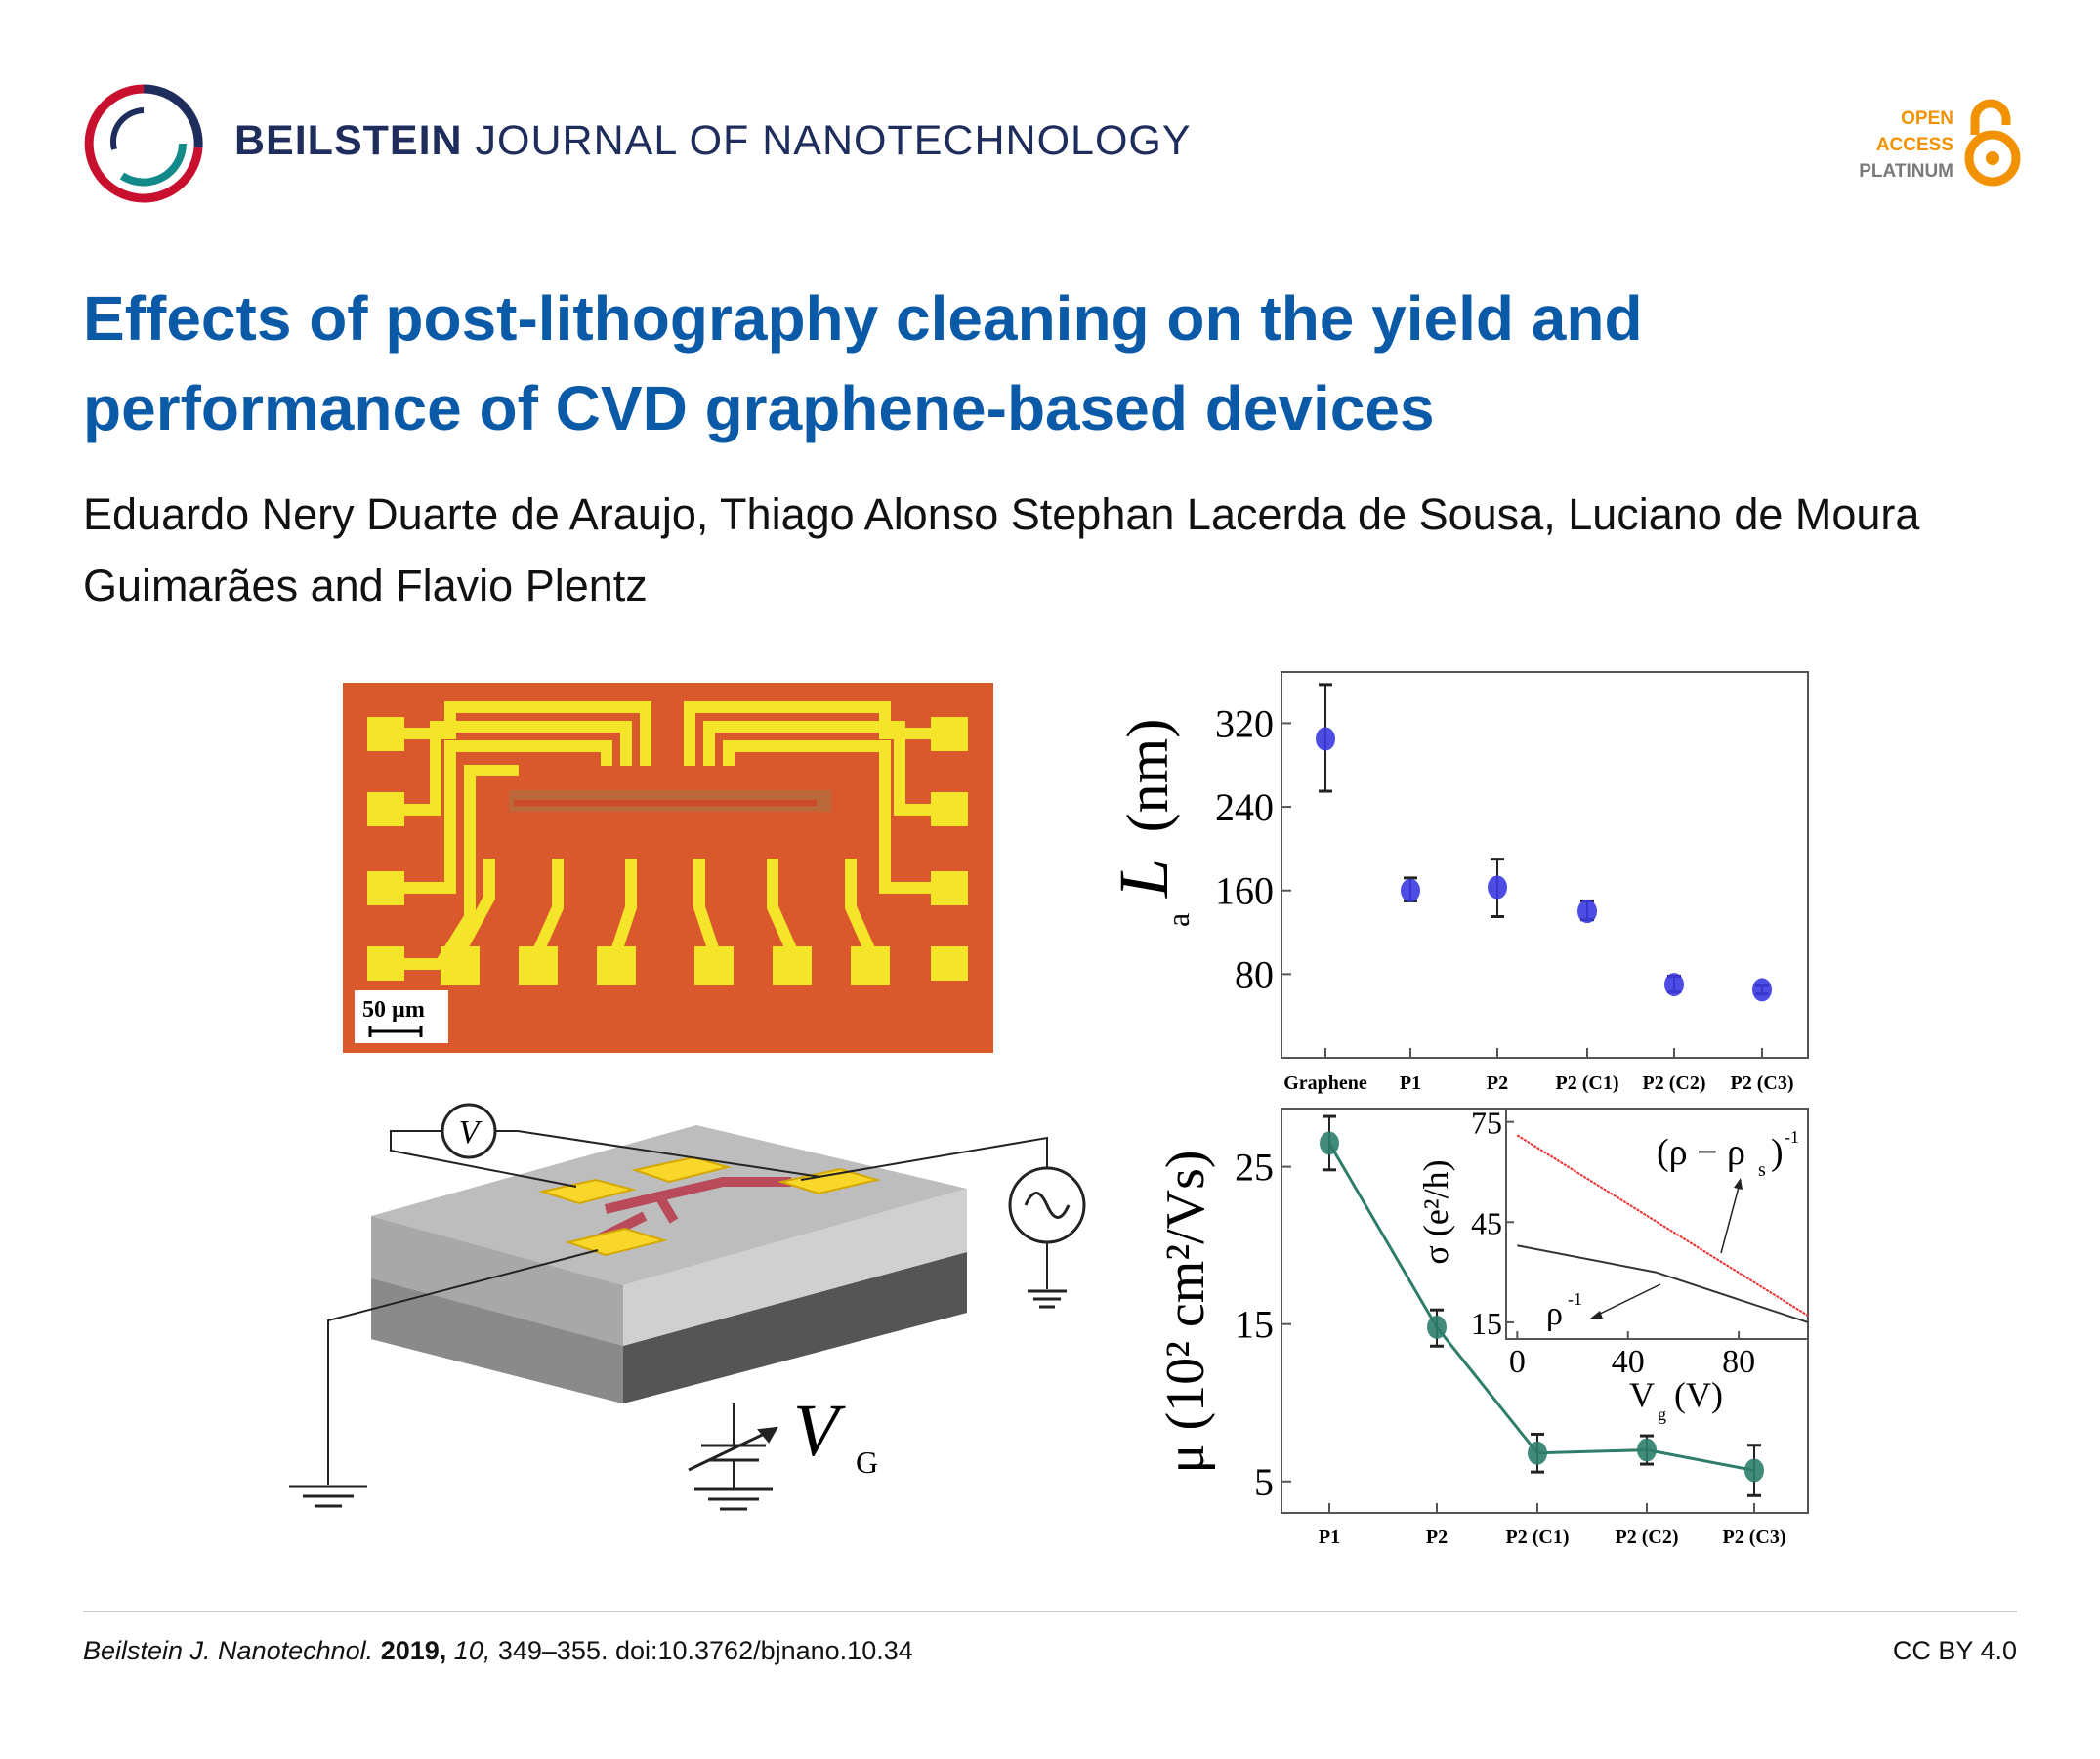 Image resolution: width=2100 pixels, height=1759 pixels. What do you see at coordinates (713, 140) in the screenshot?
I see `journal-name: BEILSTEIN JOURNAL OF NANOTECHNOLOGY` at bounding box center [713, 140].